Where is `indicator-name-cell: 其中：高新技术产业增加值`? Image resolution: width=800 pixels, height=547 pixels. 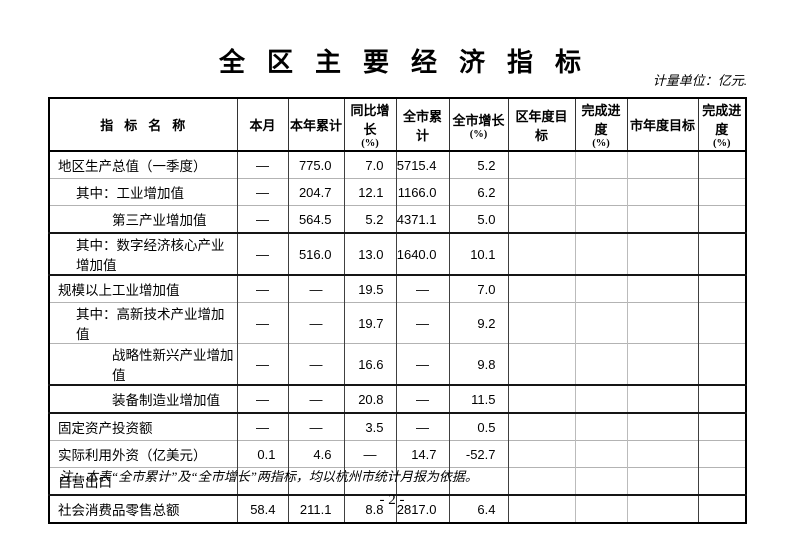 indicator-name-cell: 其中：高新技术产业增加值 is located at coordinates (143, 323).